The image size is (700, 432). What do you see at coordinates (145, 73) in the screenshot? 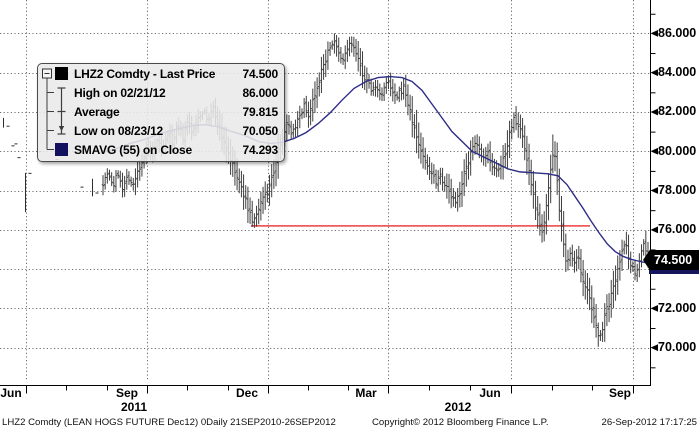
I see `legend-label: LHZ2 Comdty - Last Price` at bounding box center [145, 73].